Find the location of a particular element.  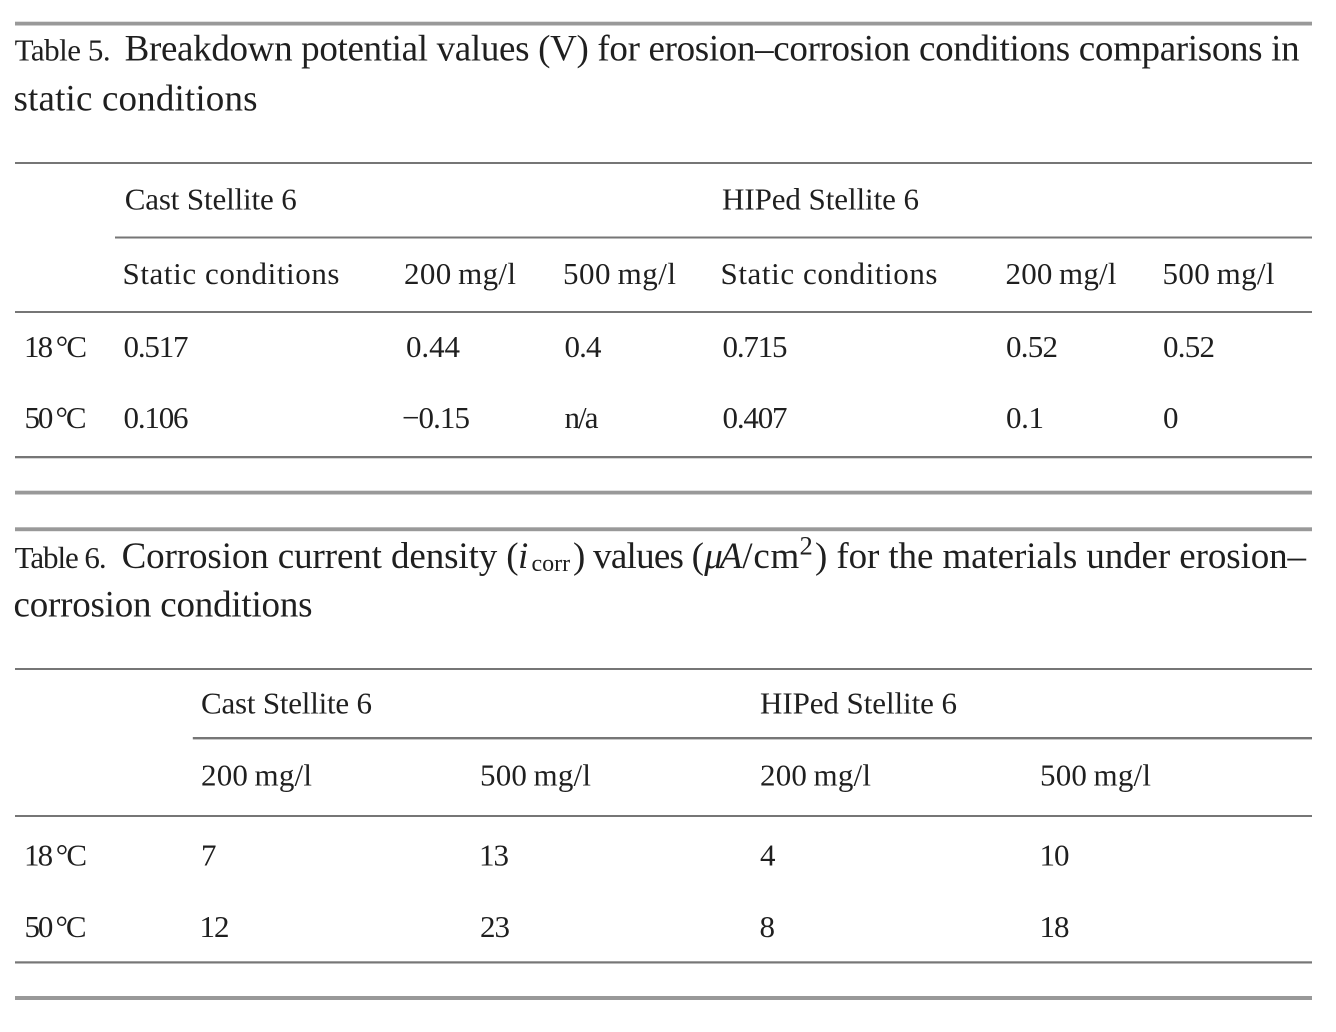

svg-text: 12 is located at coordinates (215, 926).